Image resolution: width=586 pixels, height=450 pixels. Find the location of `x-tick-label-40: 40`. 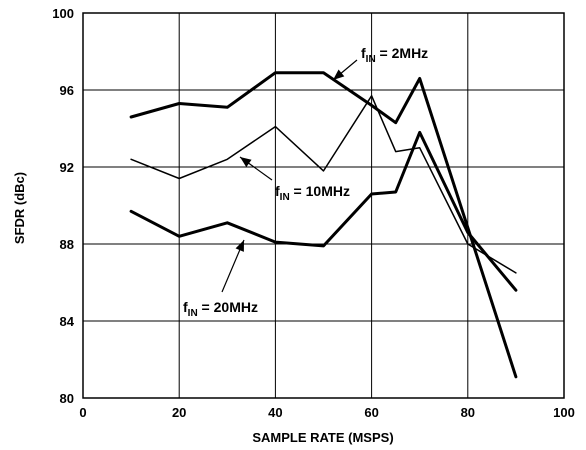

x-tick-label-40: 40 is located at coordinates (275, 412).